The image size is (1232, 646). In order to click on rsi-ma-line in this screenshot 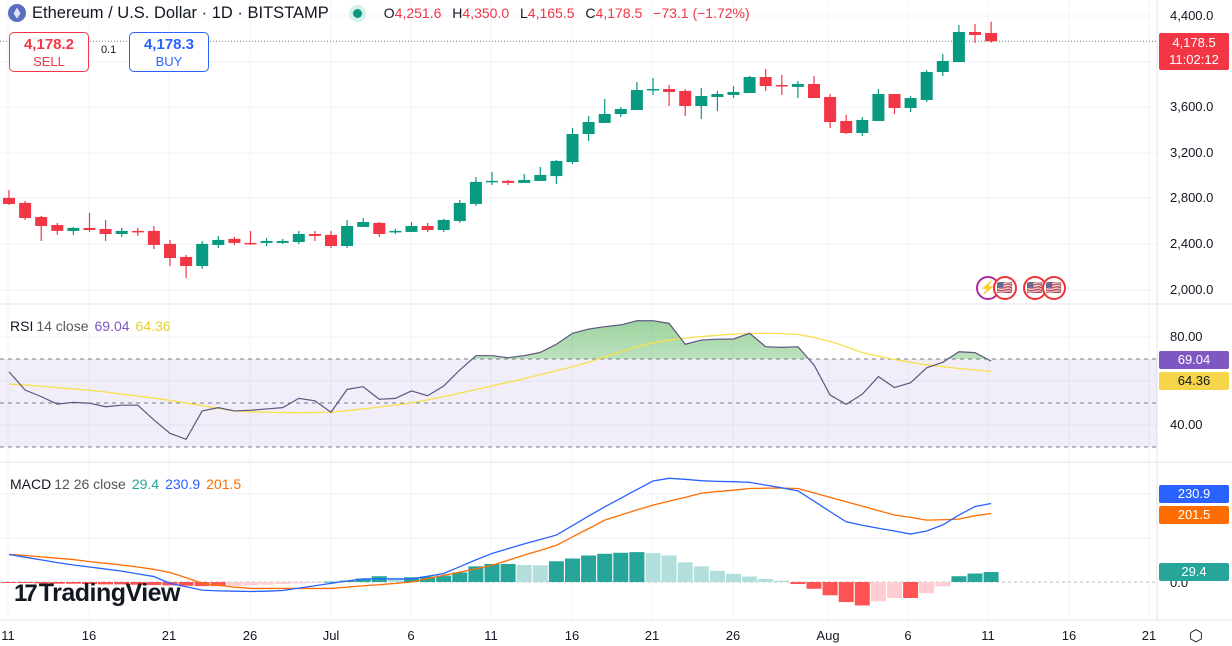, I will do `click(500, 373)`.